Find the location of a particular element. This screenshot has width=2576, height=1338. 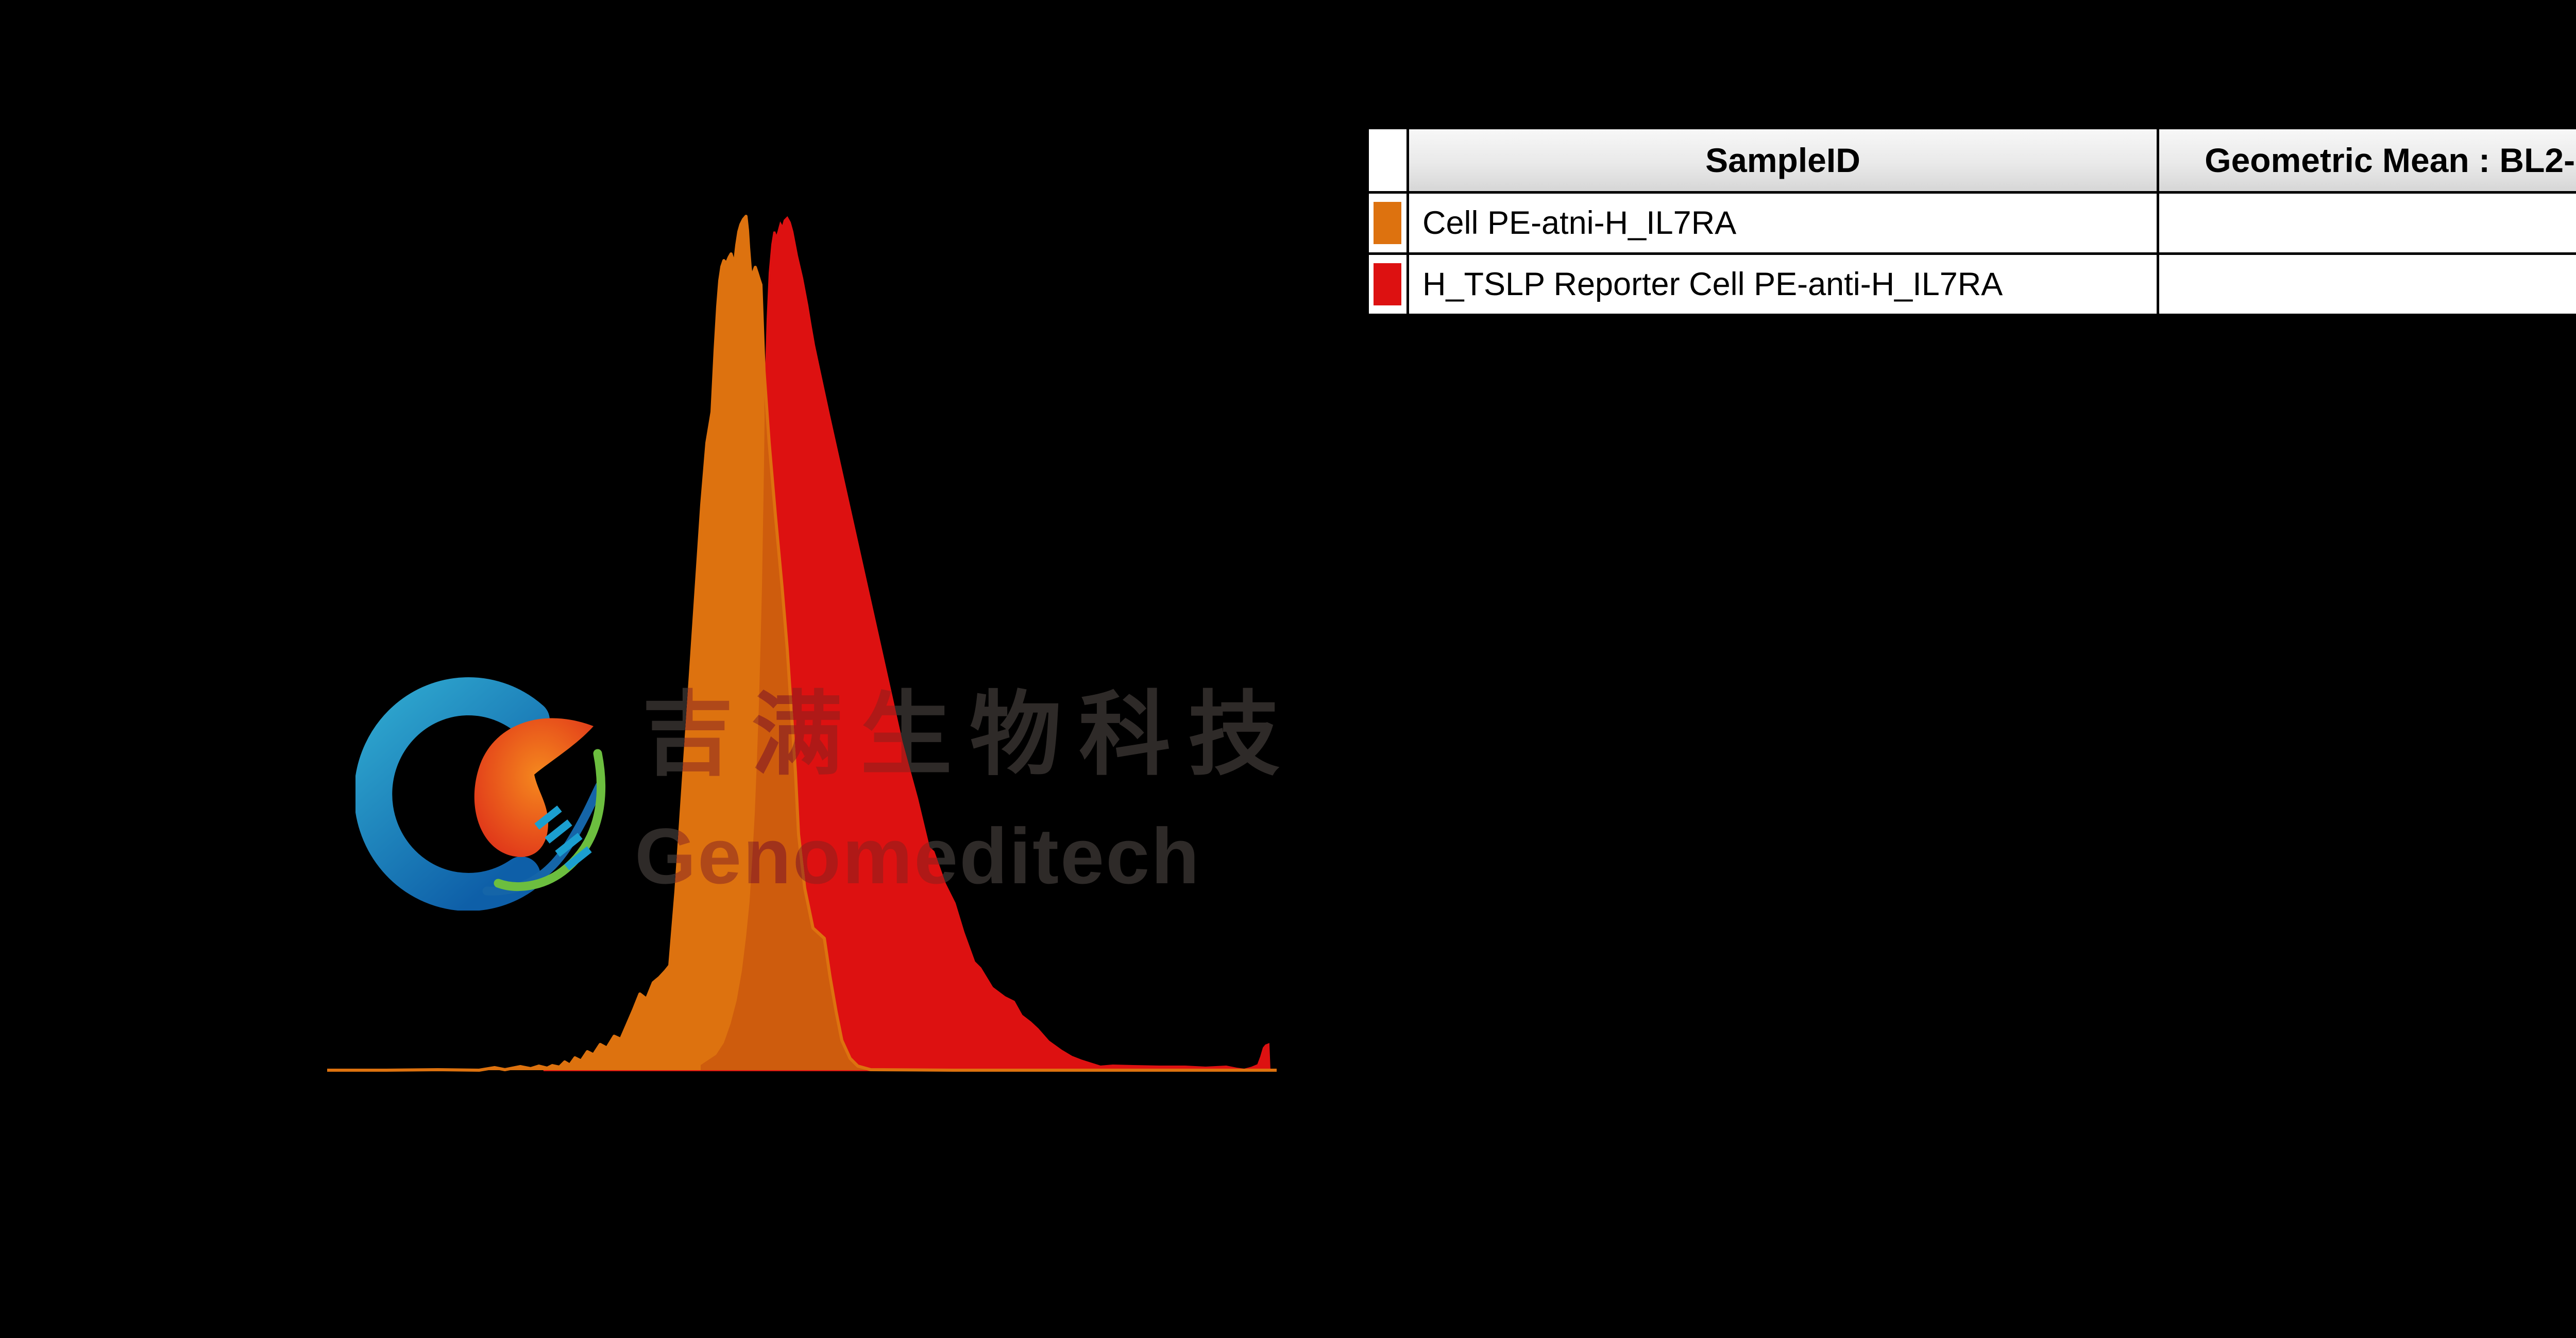

sample-id-column-header: SampleID is located at coordinates (1783, 160).